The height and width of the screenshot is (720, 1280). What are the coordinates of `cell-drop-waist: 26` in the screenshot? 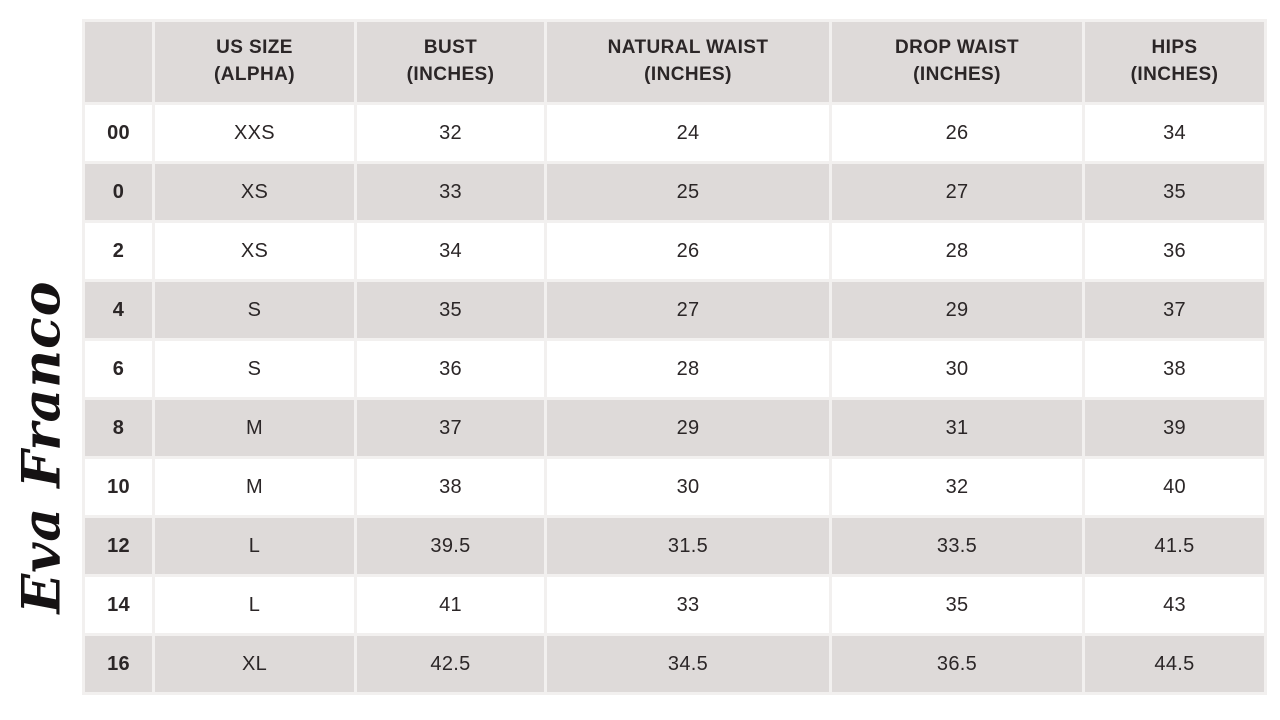 It's located at (957, 133).